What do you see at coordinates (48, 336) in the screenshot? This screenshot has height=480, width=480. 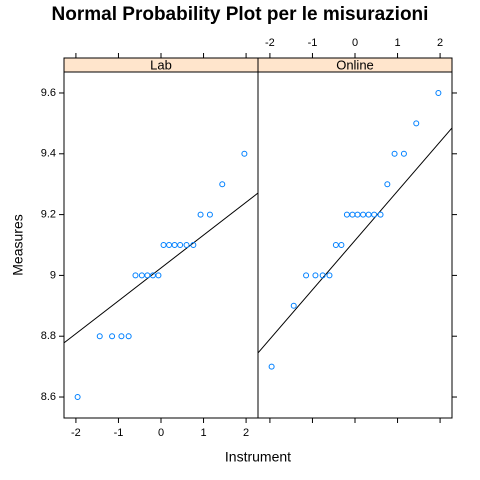 I see `y-tick-label: 8.8` at bounding box center [48, 336].